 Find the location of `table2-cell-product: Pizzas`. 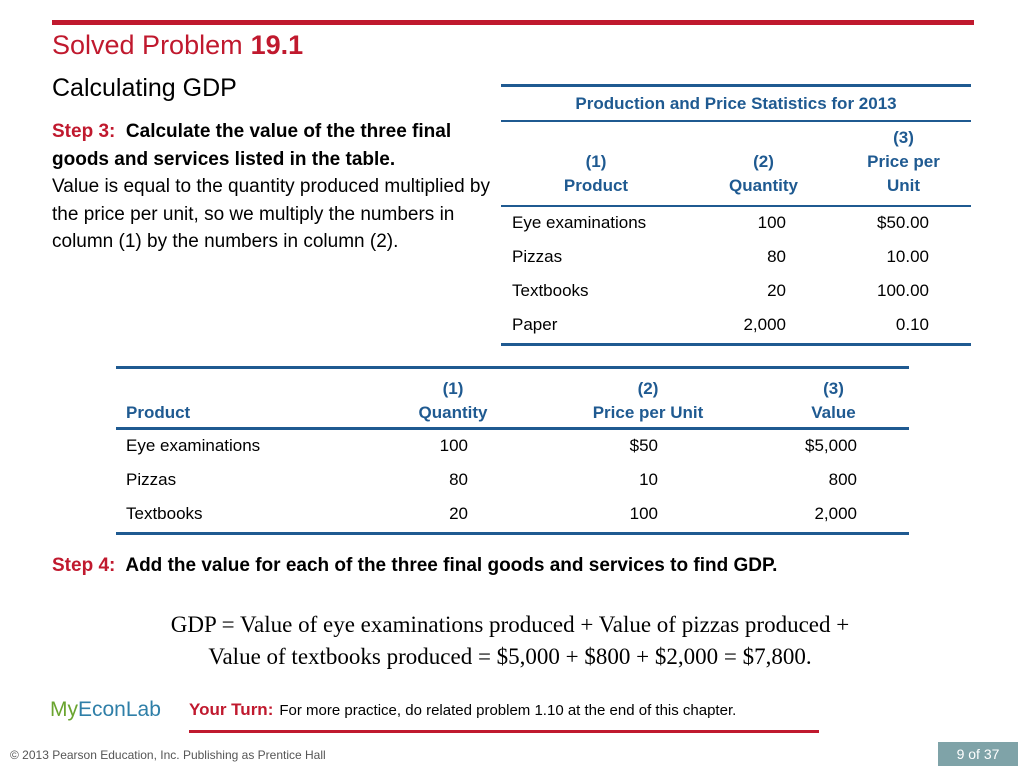

table2-cell-product: Pizzas is located at coordinates (151, 479).